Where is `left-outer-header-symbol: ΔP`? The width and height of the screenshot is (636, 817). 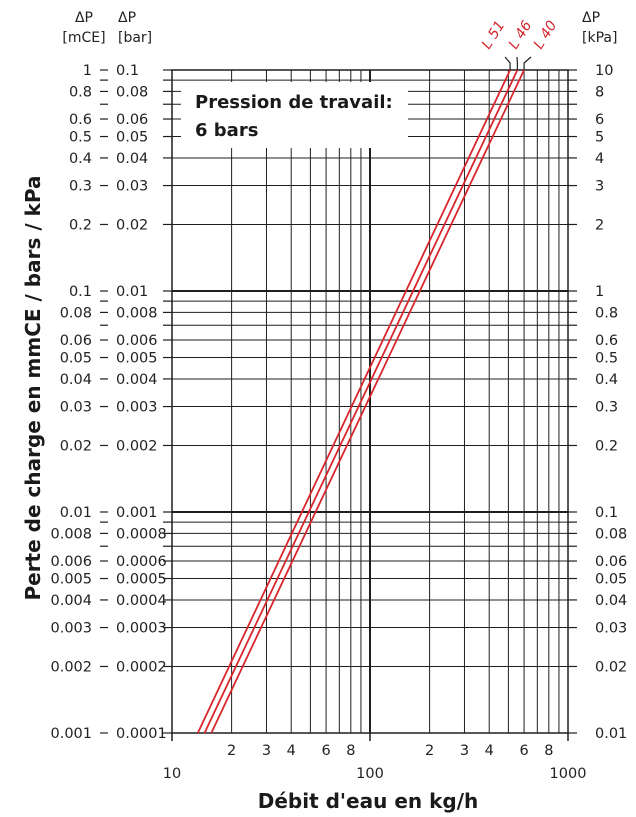
left-outer-header-symbol: ΔP is located at coordinates (84, 18).